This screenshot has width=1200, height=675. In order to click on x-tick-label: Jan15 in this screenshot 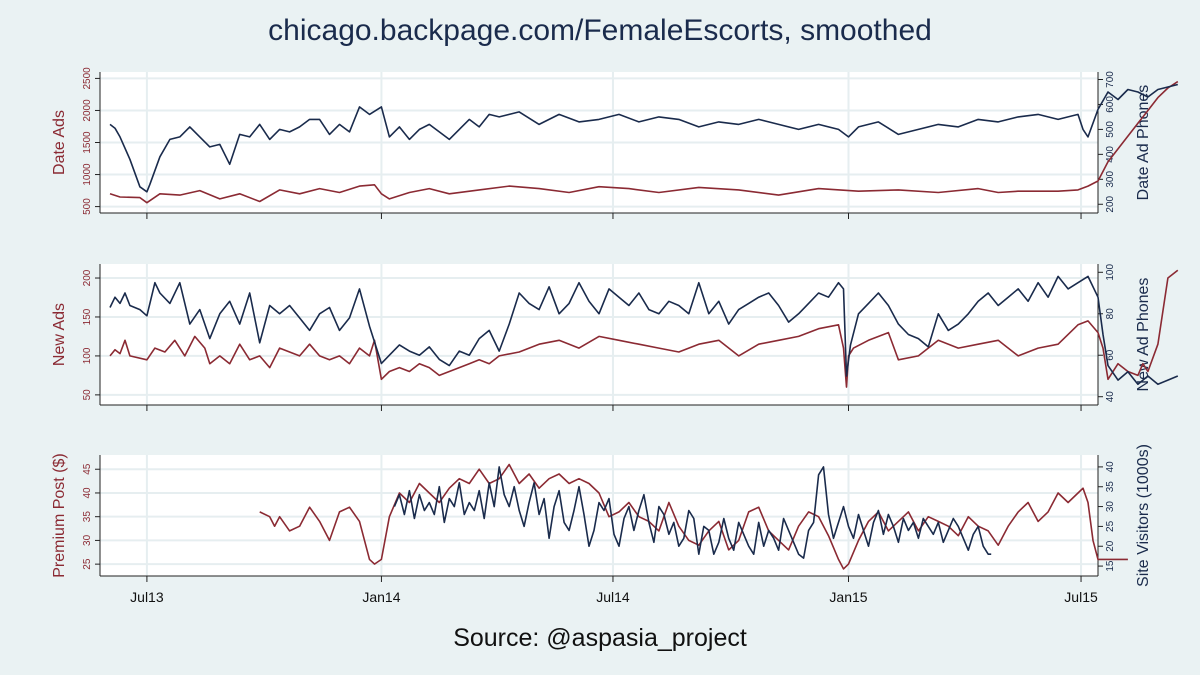, I will do `click(848, 597)`.